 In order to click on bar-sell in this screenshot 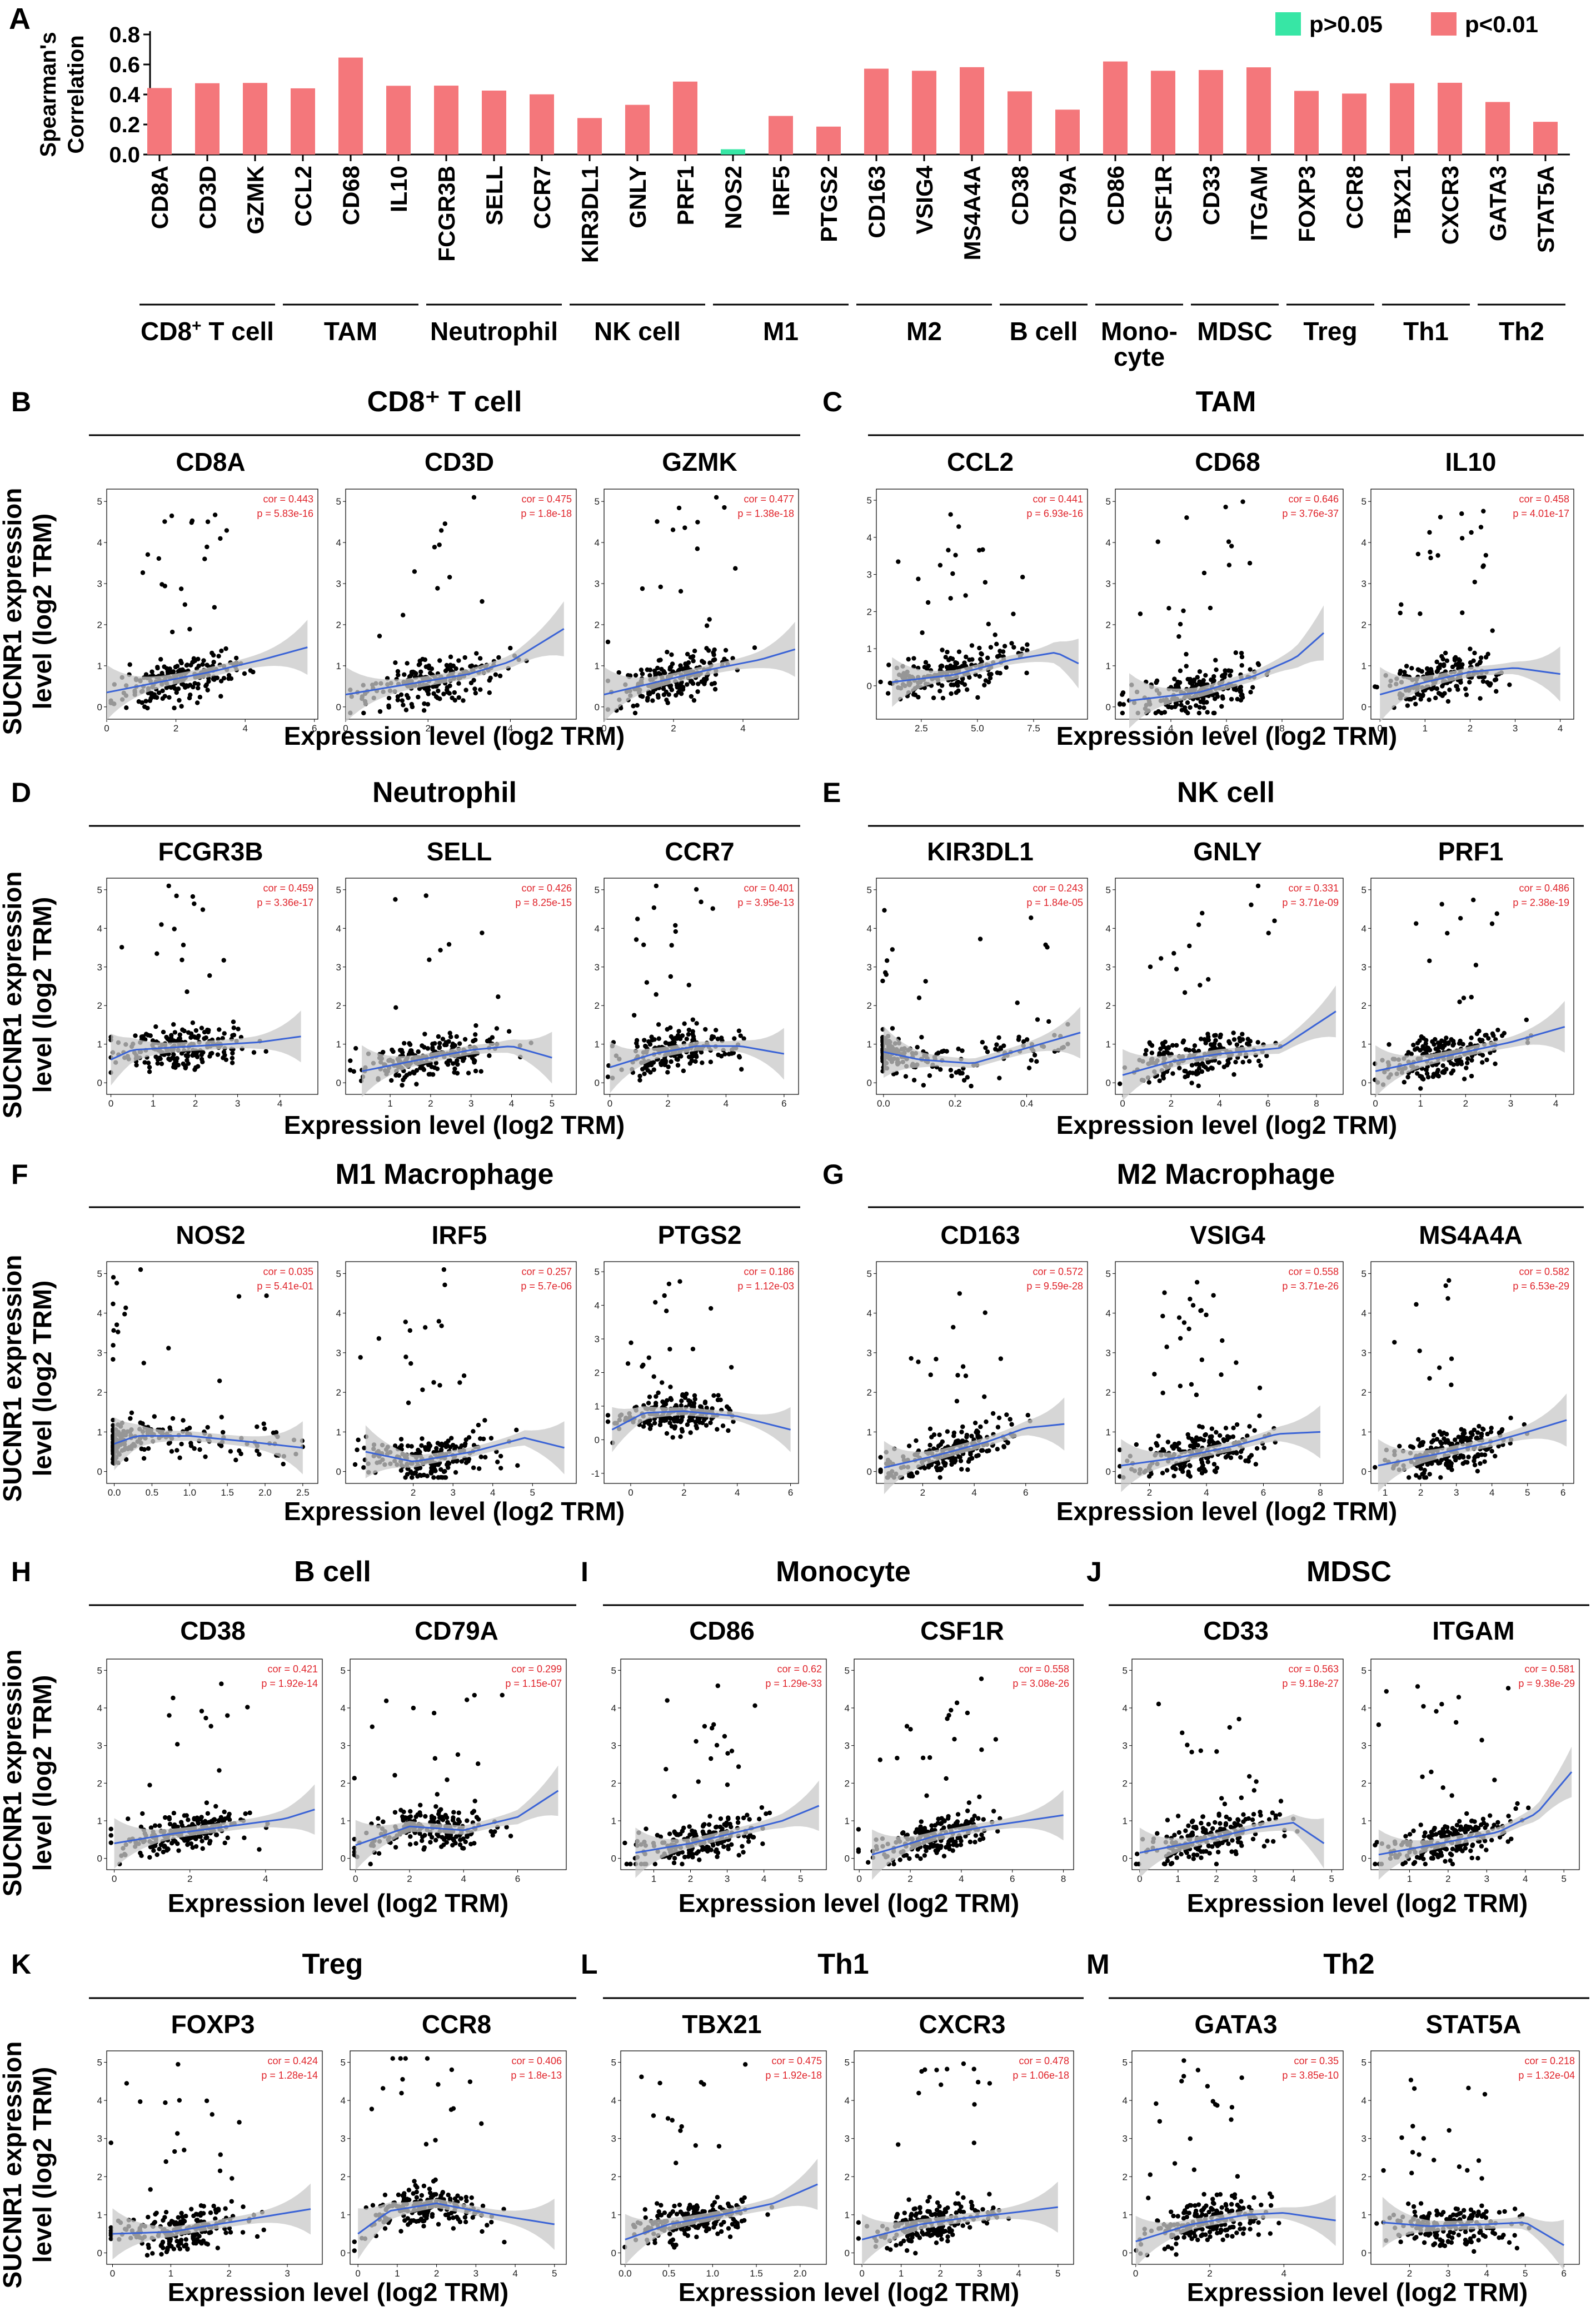, I will do `click(494, 123)`.